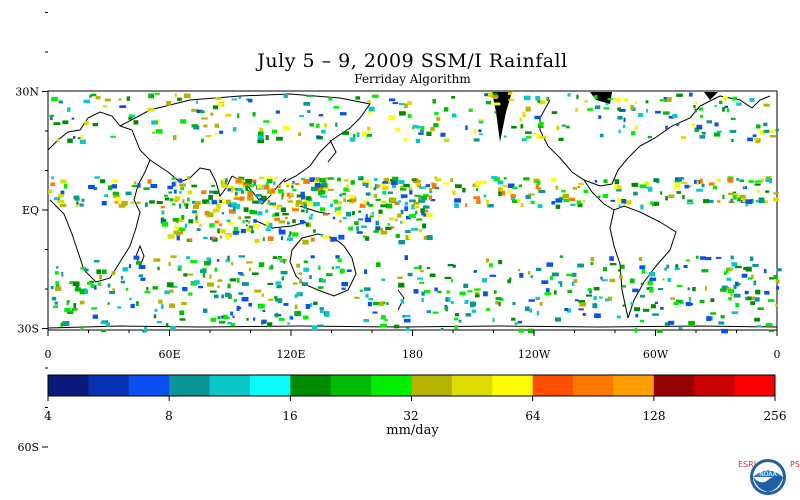 The image size is (800, 500). What do you see at coordinates (28, 329) in the screenshot?
I see `lat-label: 30S` at bounding box center [28, 329].